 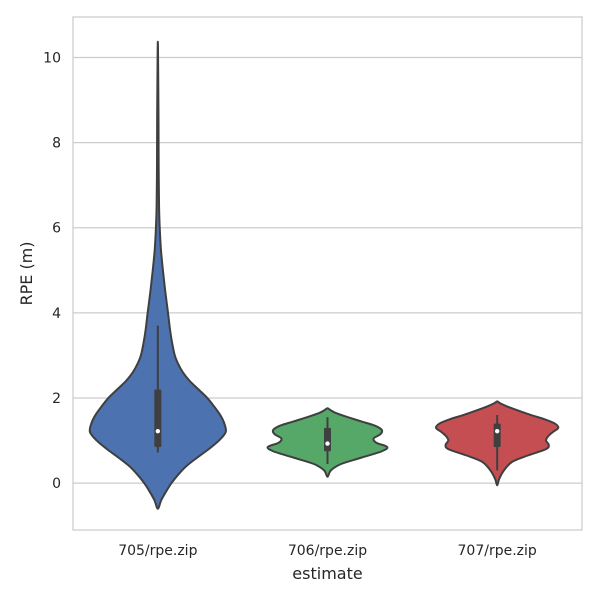 I want to click on x-tick-label: 705/rpe.zip, so click(x=157, y=551).